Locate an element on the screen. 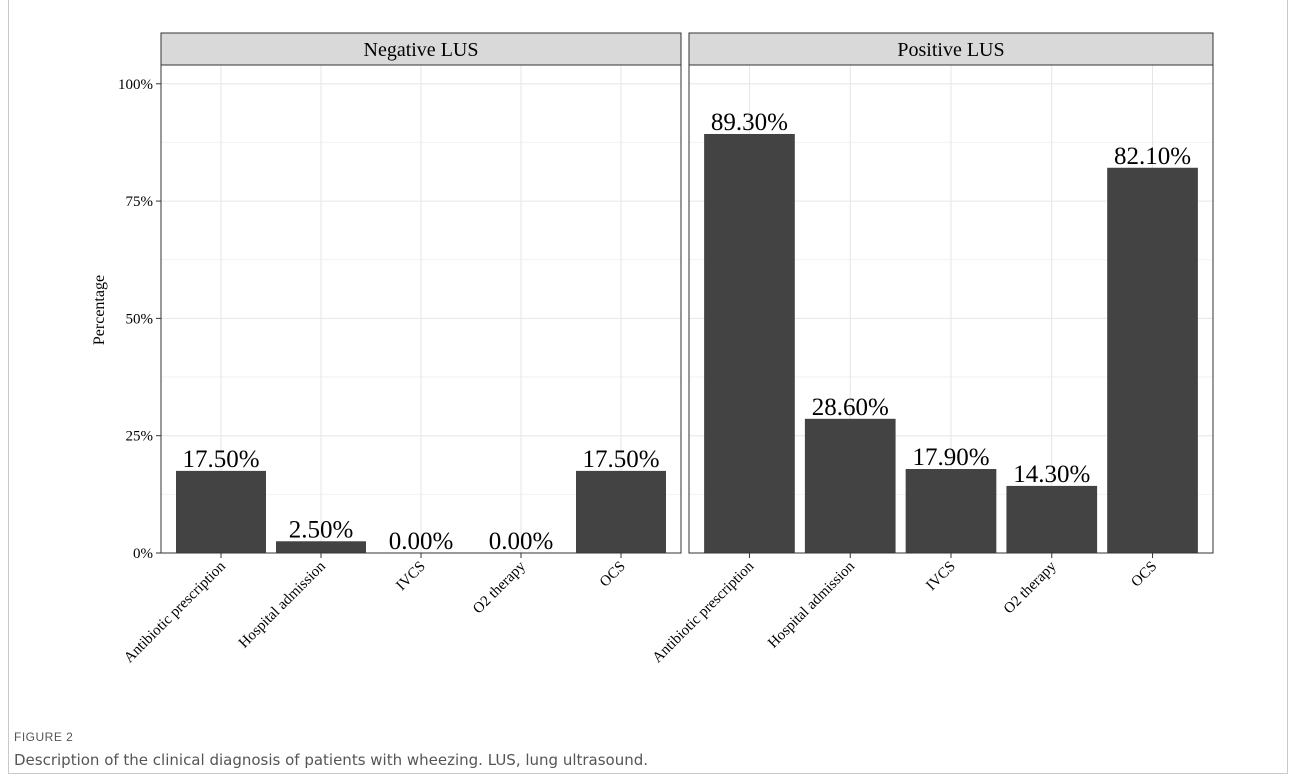  bar-value-label: 14.30% is located at coordinates (1051, 474).